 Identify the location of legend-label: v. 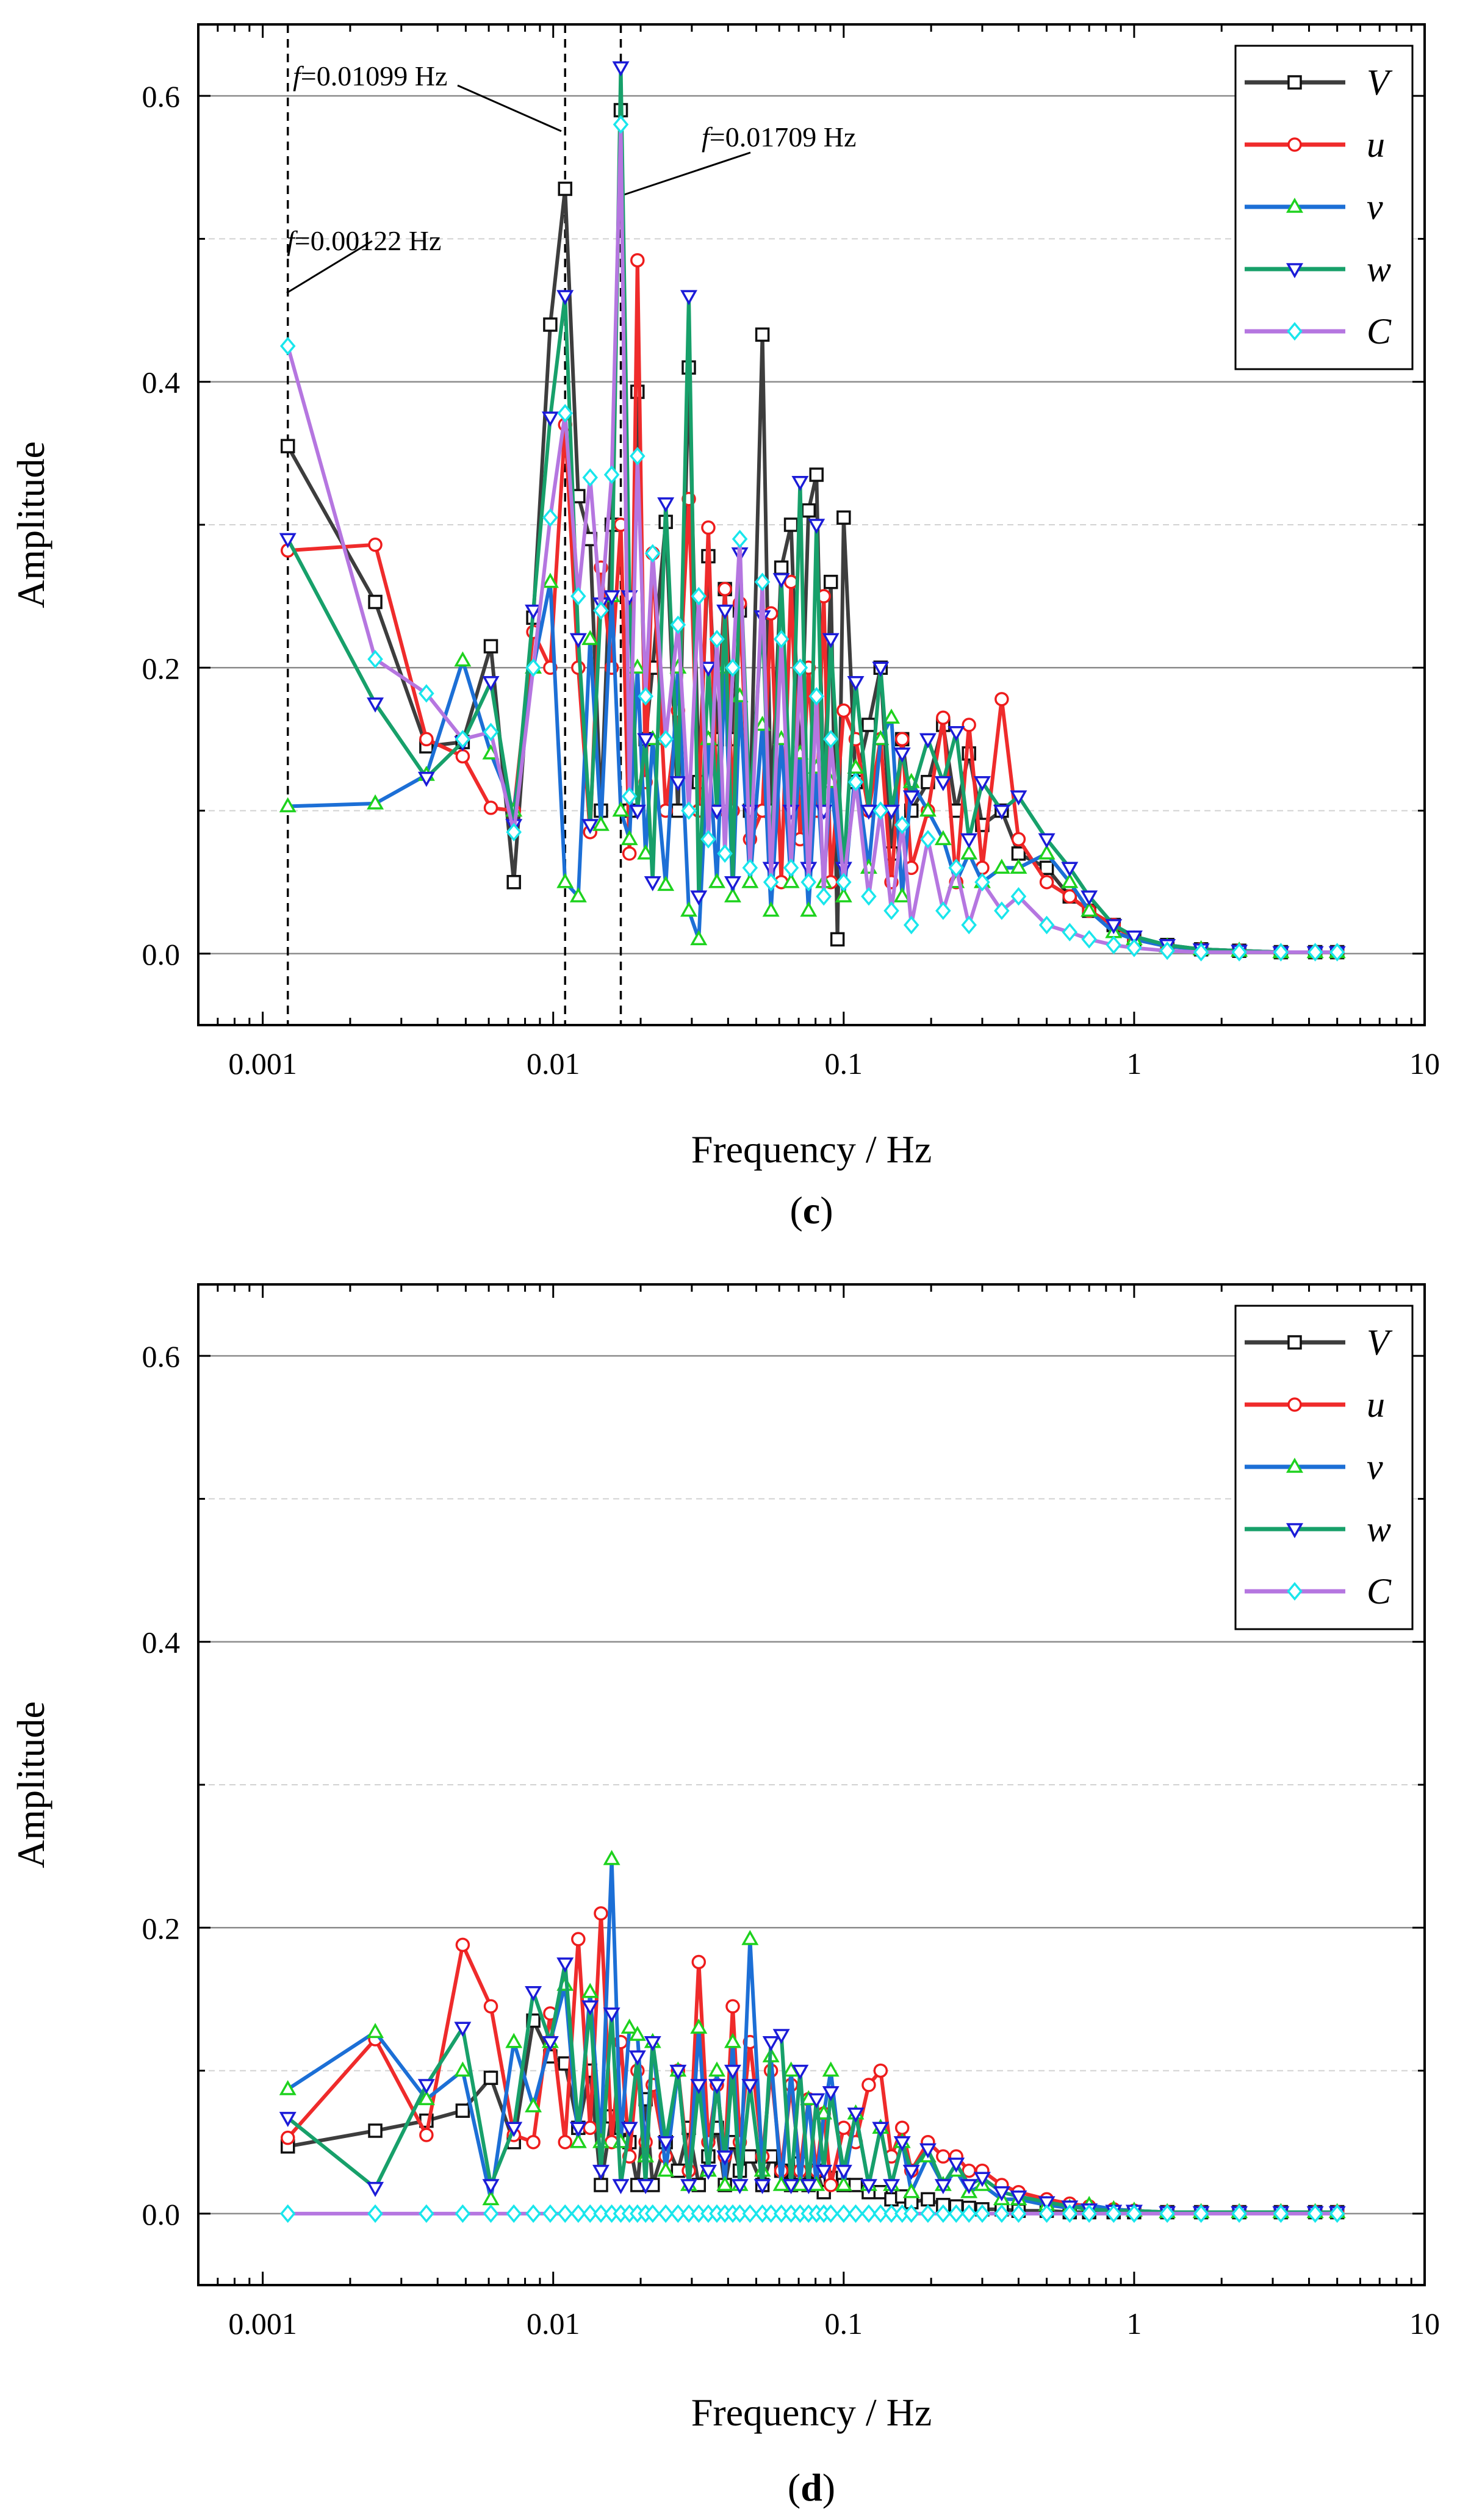
(1375, 1467).